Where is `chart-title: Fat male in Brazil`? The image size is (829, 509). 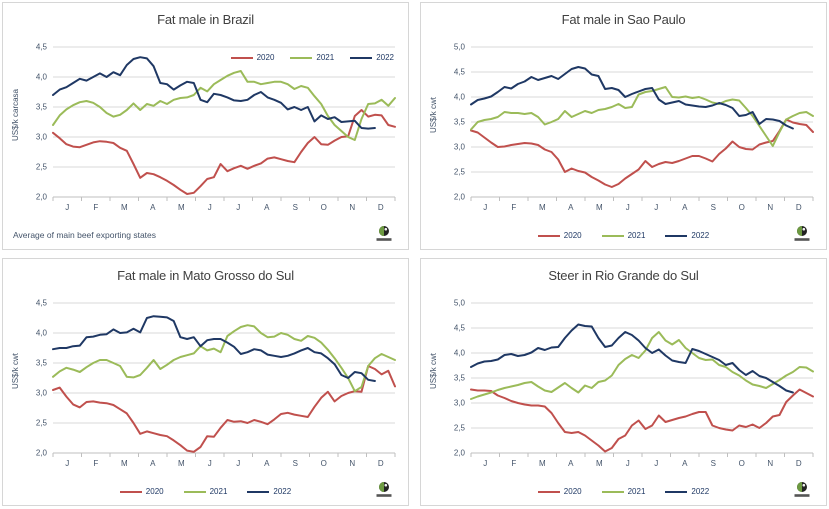 chart-title: Fat male in Brazil is located at coordinates (205, 19).